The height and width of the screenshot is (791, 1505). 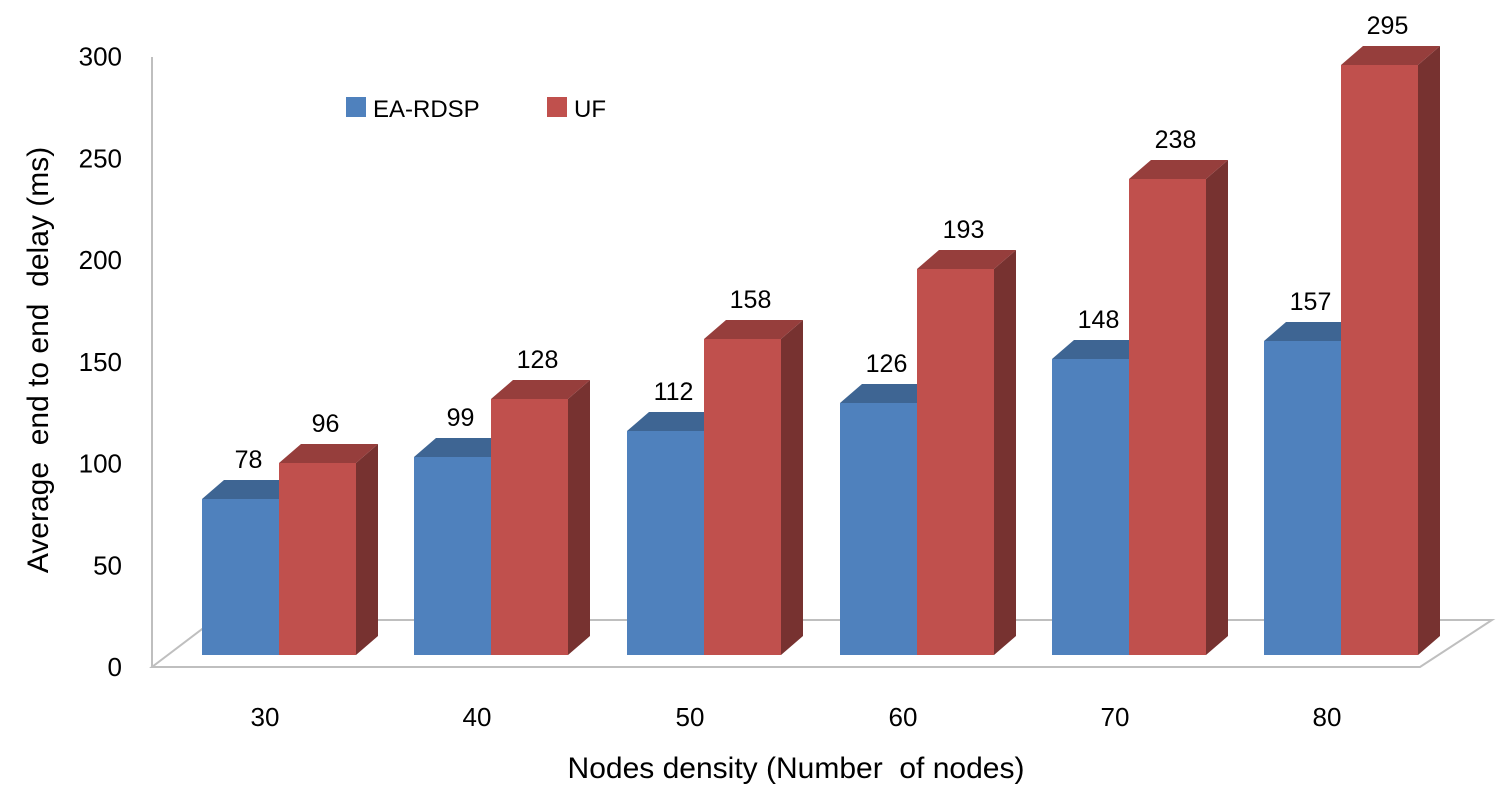 What do you see at coordinates (751, 300) in the screenshot?
I see `data-label-uf-50: 158` at bounding box center [751, 300].